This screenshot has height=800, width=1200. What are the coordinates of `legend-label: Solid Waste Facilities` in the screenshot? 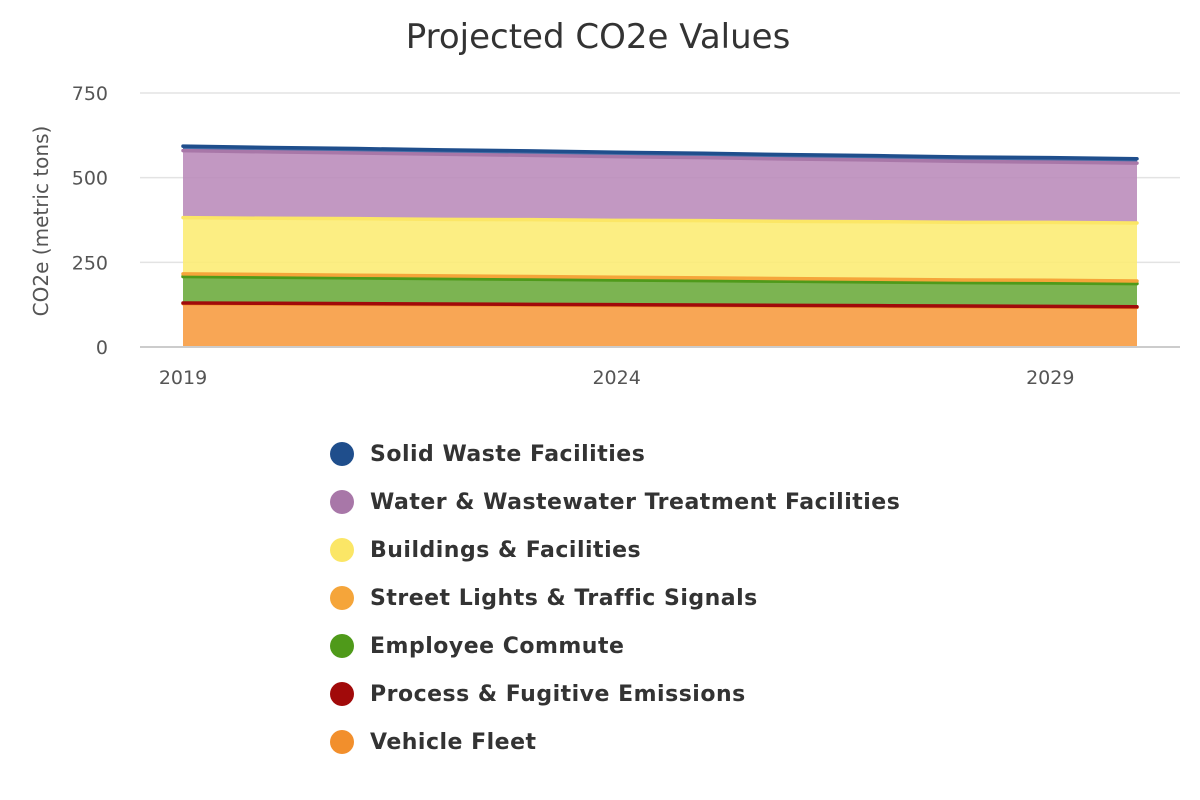 It's located at (508, 454).